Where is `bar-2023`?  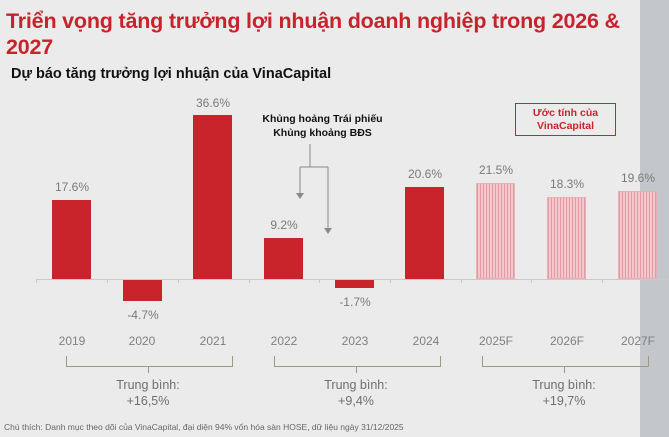 bar-2023 is located at coordinates (354, 284).